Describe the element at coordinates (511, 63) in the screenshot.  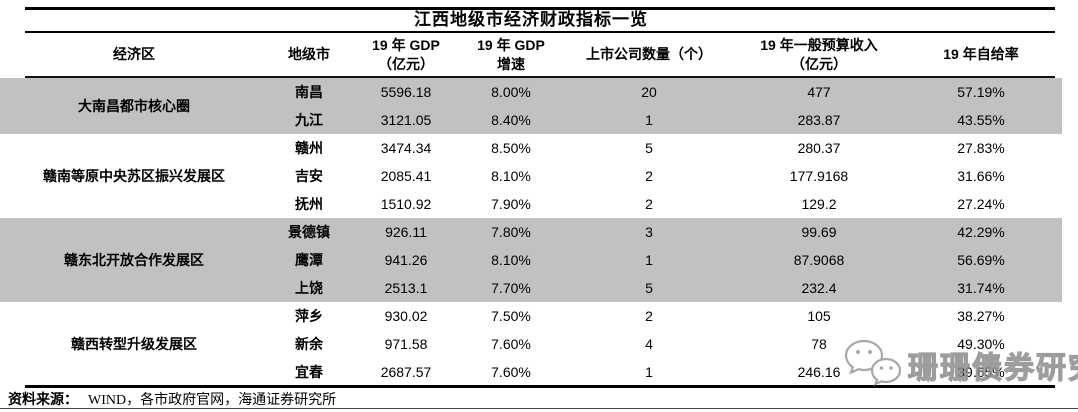
I see `header-label-line2: 增速` at that location.